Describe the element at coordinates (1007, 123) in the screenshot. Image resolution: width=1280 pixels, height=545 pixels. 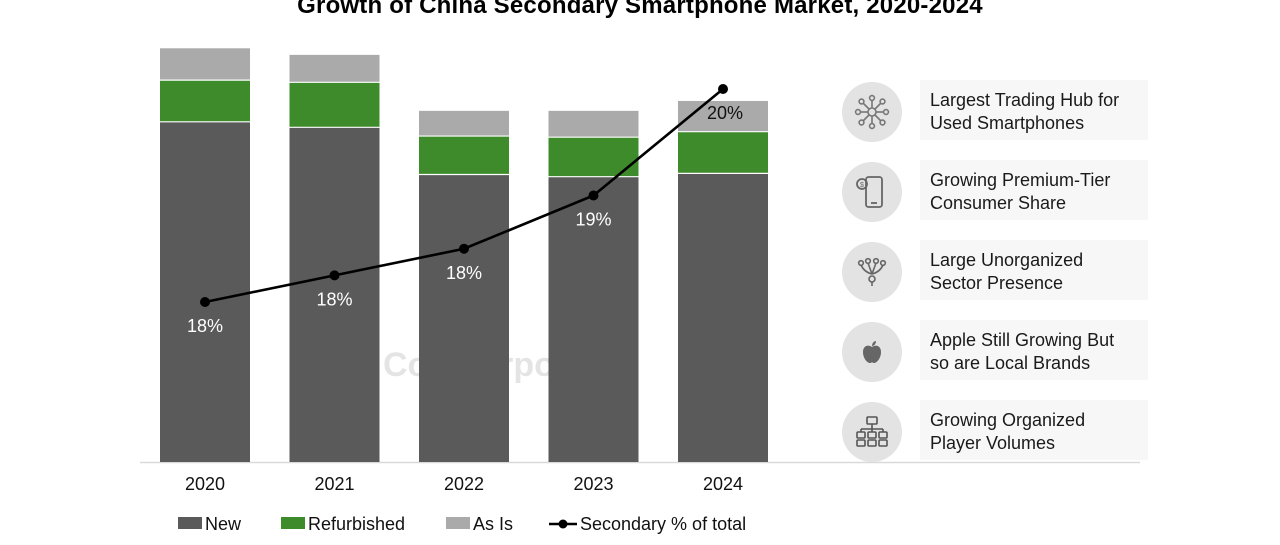
I see `panel-line: Used Smartphones` at that location.